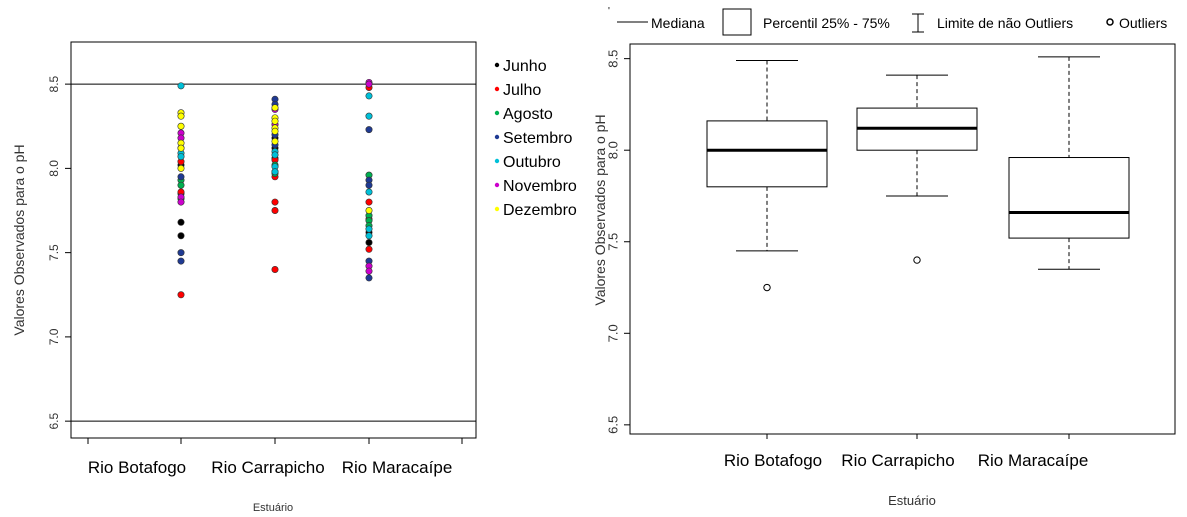  I want to click on legend-label: Outliers, so click(1143, 23).